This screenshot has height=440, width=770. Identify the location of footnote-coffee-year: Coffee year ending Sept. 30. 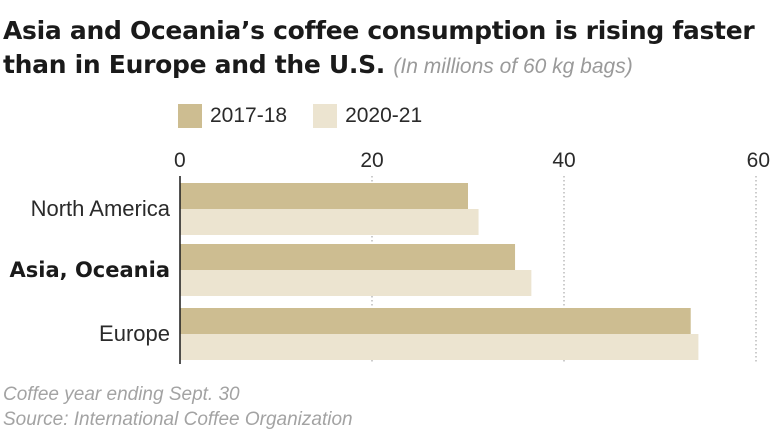
(121, 394).